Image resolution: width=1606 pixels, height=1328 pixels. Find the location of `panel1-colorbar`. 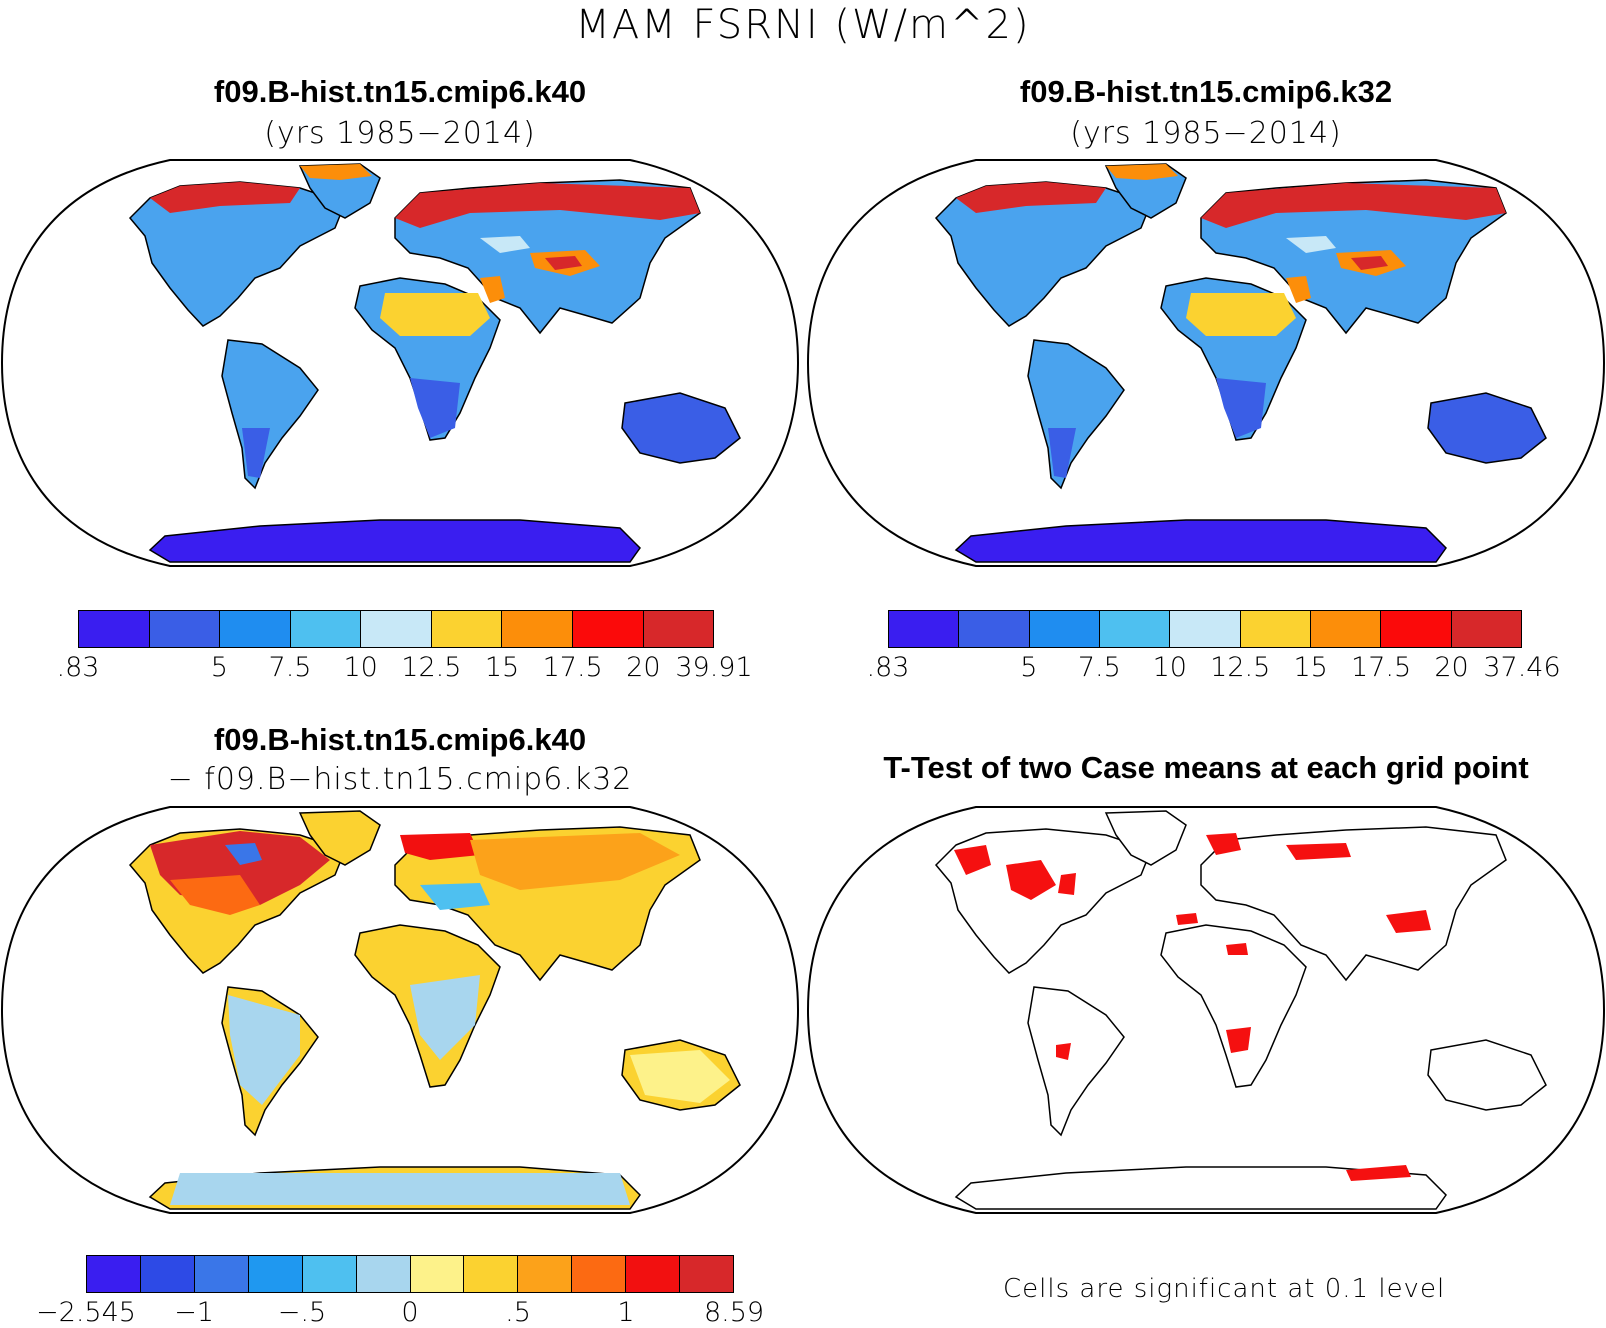

panel1-colorbar is located at coordinates (396, 629).